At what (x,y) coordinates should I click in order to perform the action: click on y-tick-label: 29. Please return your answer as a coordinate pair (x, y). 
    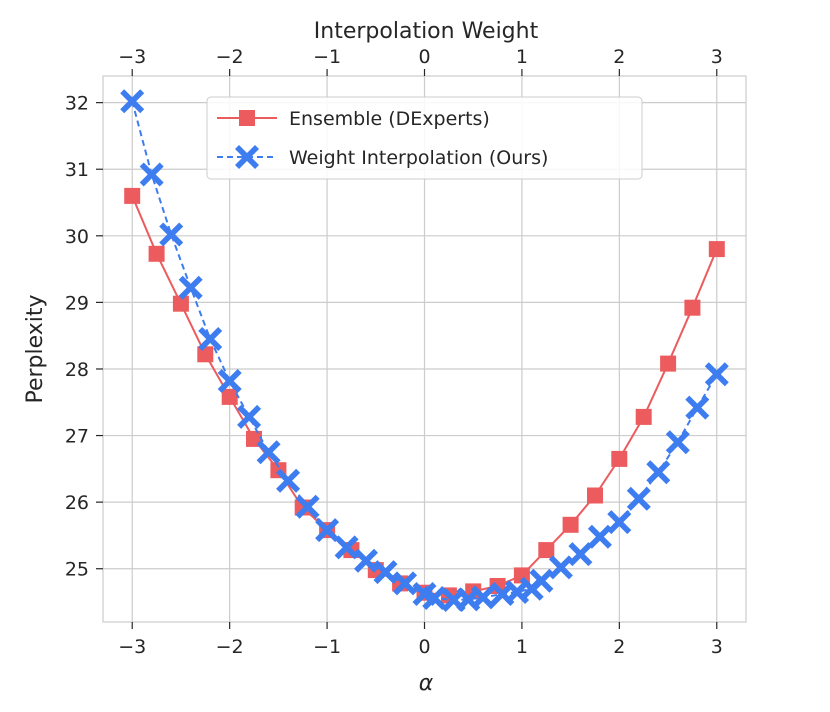
    Looking at the image, I should click on (77, 303).